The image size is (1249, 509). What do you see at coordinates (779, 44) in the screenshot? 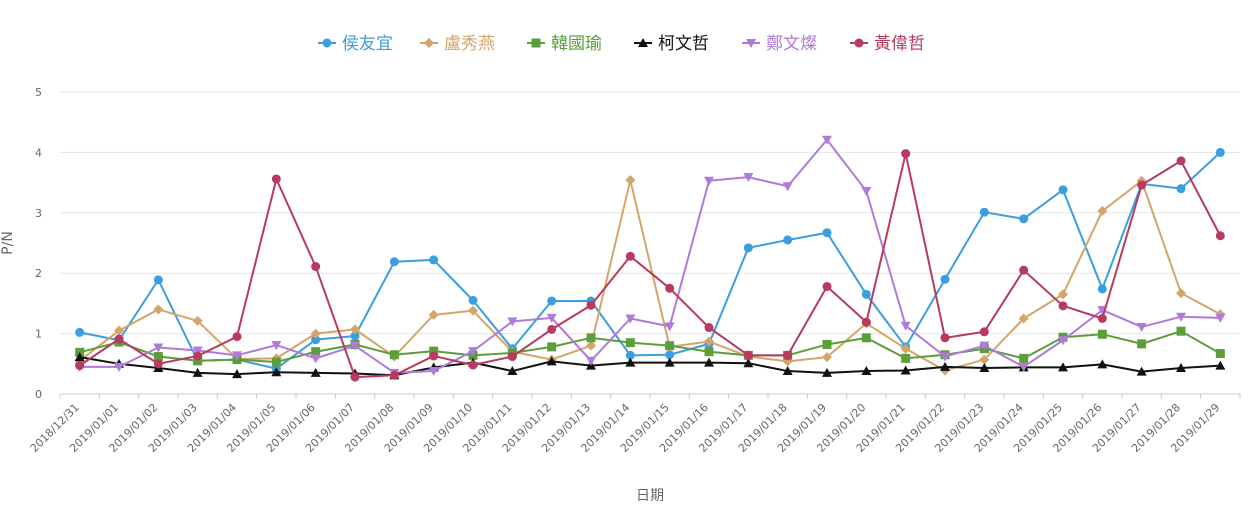
I see `legend-item: 鄭文燦` at bounding box center [779, 44].